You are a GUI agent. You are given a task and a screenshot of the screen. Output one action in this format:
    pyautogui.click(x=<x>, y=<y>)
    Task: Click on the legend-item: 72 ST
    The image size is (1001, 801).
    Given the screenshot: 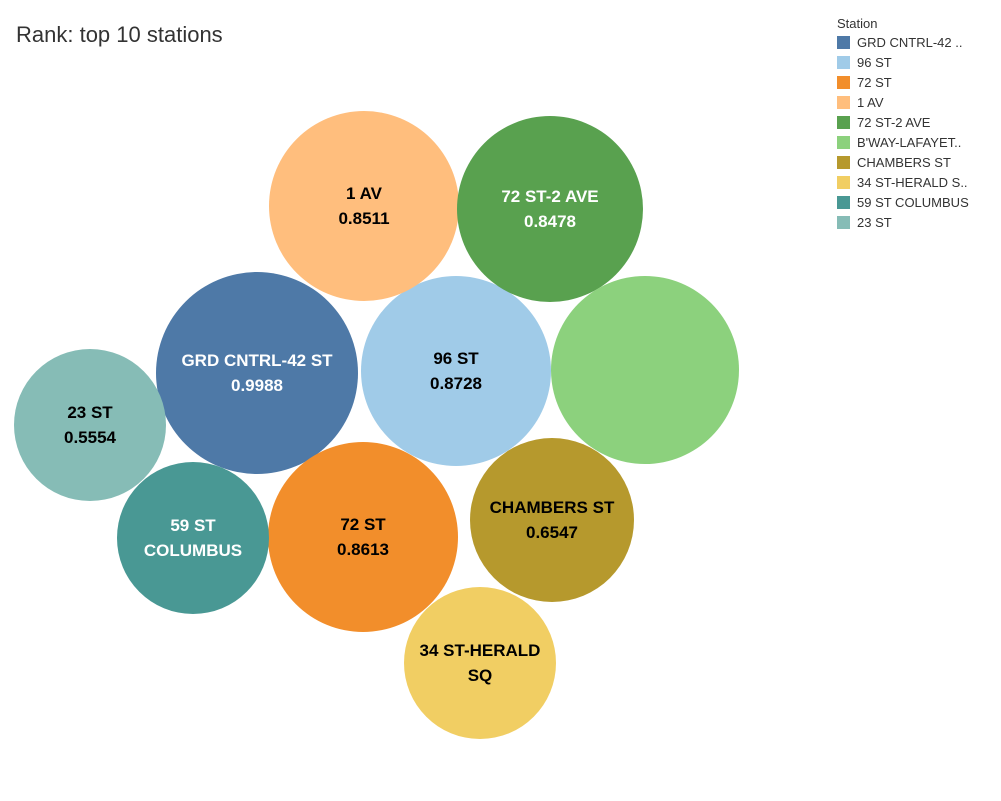 What is the action you would take?
    pyautogui.click(x=917, y=82)
    